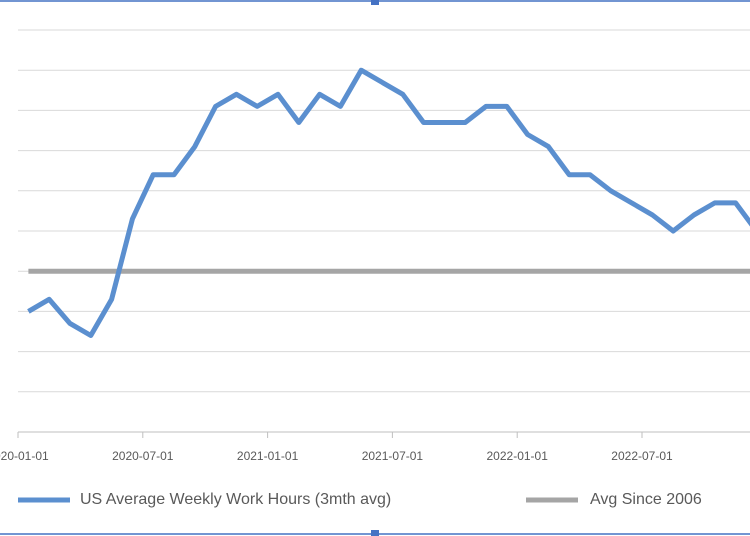 The image size is (750, 536). I want to click on legend-label: Avg Since 2006, so click(646, 499).